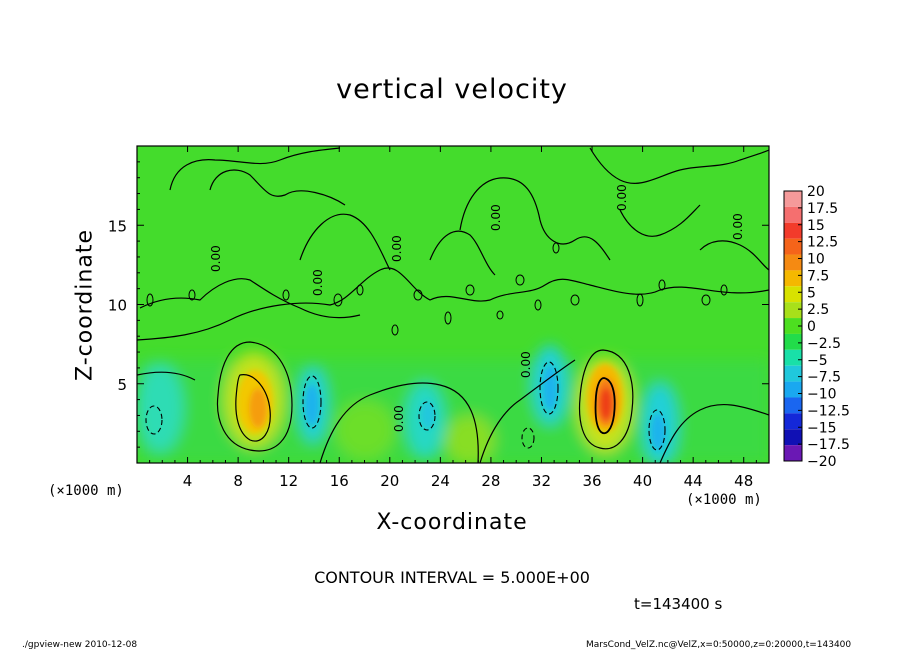  Describe the element at coordinates (824, 378) in the screenshot. I see `colorbar-label: −7.5` at that location.